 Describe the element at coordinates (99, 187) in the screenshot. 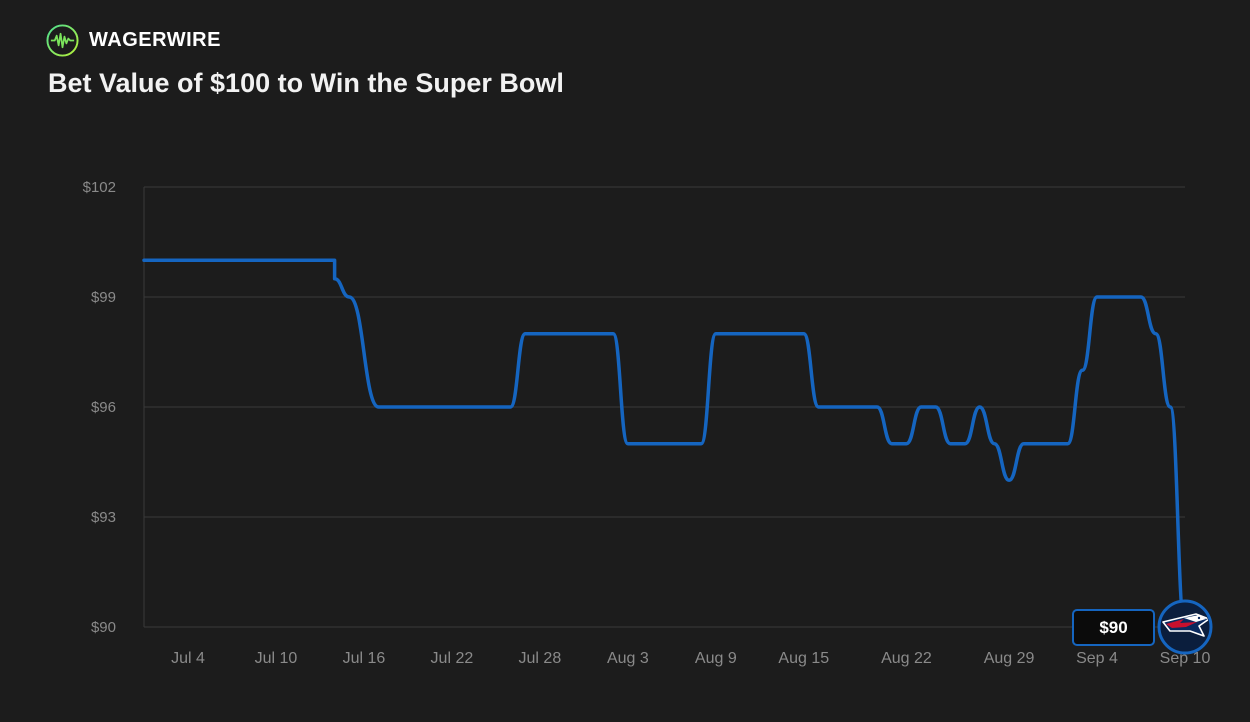

I see `y-tick-label: $102` at that location.